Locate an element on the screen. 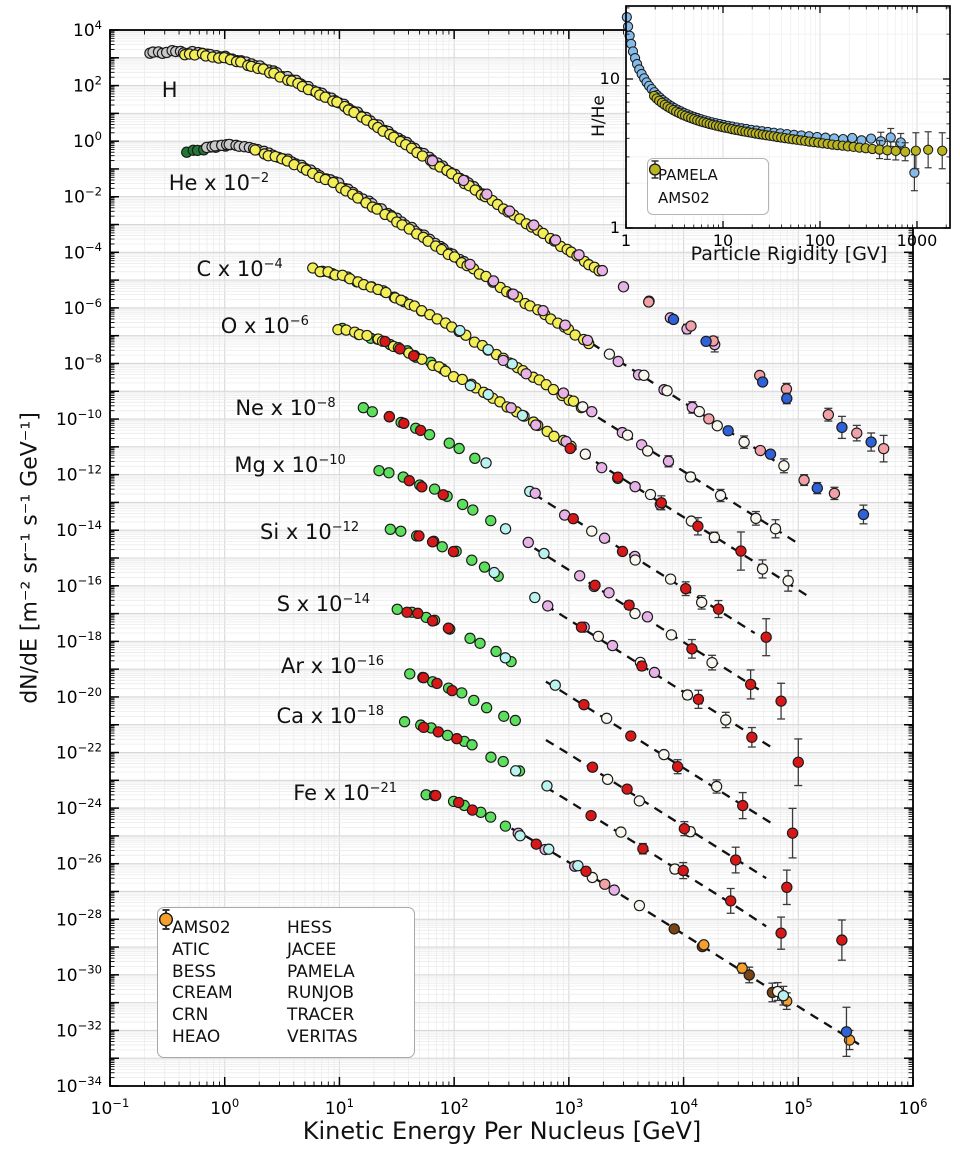 This screenshot has width=960, height=1156. svg-text: 10⁻¹⁴ is located at coordinates (79, 529).